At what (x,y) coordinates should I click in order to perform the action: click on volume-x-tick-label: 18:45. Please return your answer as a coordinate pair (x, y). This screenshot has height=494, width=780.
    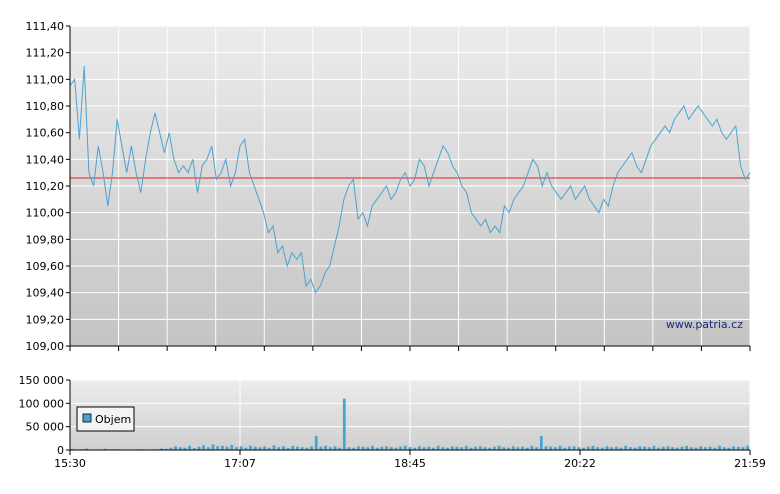
    Looking at the image, I should click on (410, 463).